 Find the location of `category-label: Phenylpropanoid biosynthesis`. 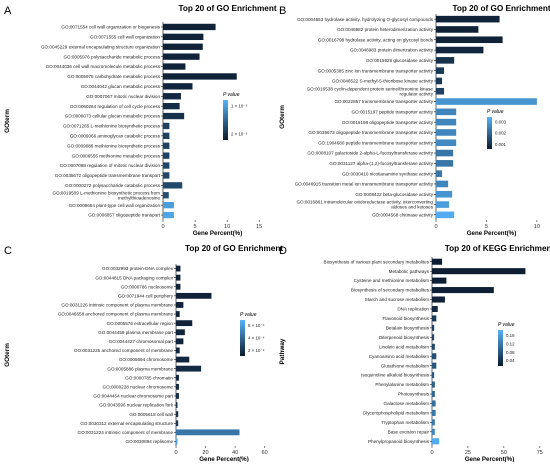

category-label: Phenylpropanoid biosynthesis is located at coordinates (399, 441).